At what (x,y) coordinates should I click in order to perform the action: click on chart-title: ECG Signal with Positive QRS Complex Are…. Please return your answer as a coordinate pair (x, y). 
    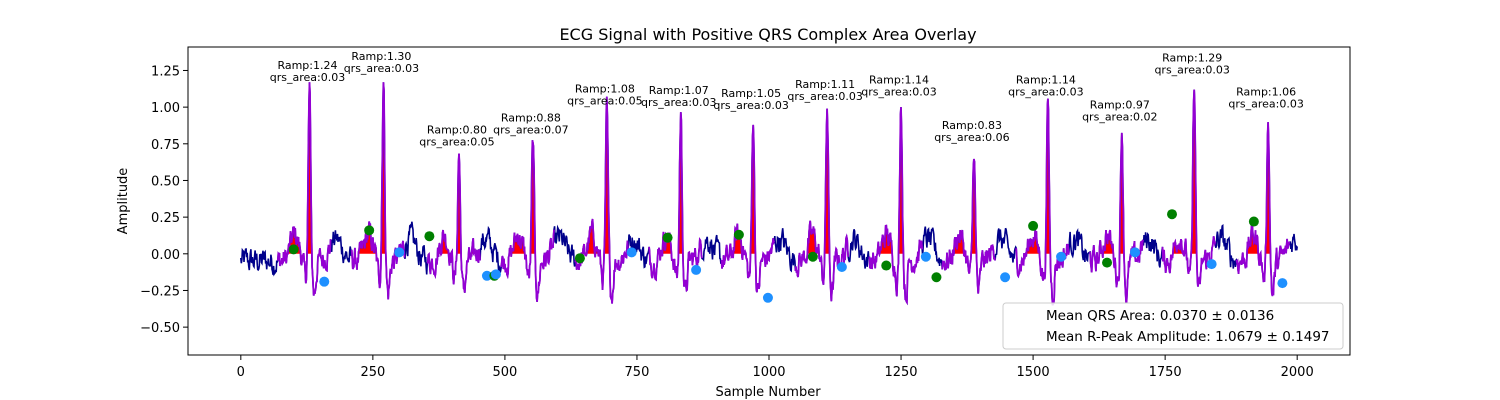
    Looking at the image, I should click on (767, 34).